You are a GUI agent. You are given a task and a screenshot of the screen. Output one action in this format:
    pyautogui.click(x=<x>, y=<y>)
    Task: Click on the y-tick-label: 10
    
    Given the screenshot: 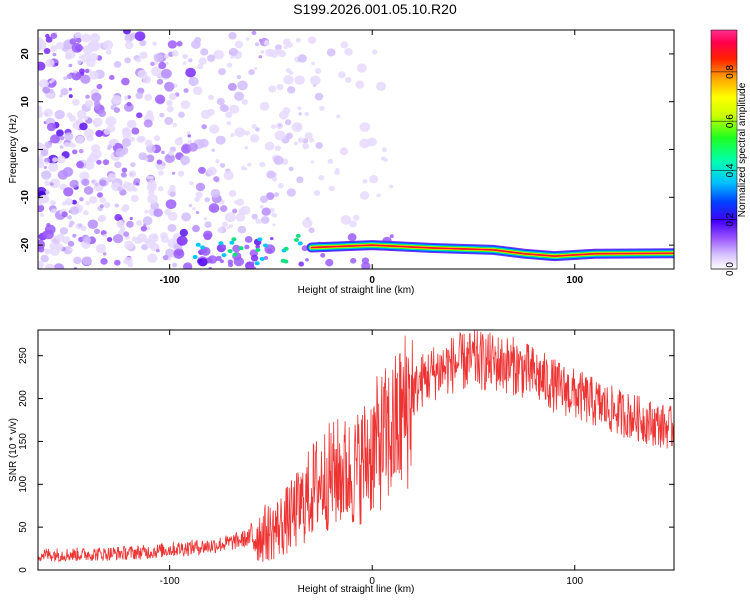 What is the action you would take?
    pyautogui.click(x=25, y=102)
    